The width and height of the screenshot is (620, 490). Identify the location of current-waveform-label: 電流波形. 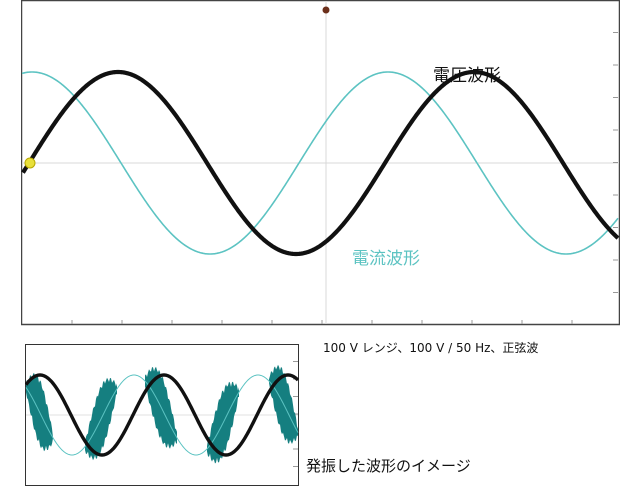
(386, 259).